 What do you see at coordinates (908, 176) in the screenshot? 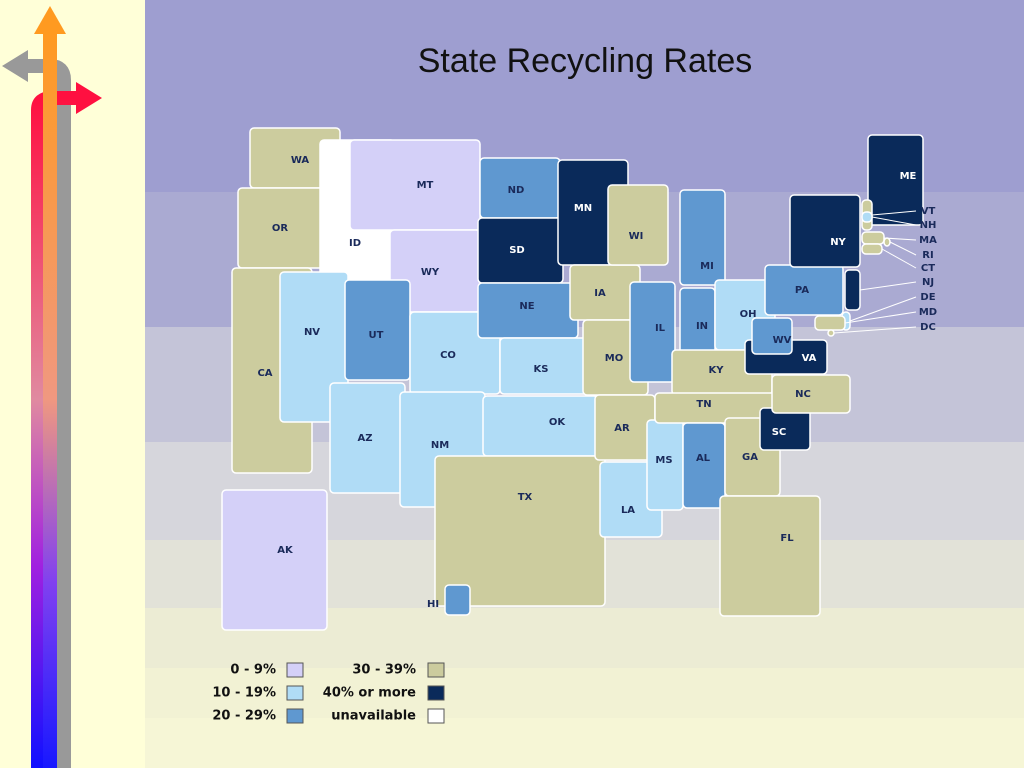
I see `state-label: ME` at bounding box center [908, 176].